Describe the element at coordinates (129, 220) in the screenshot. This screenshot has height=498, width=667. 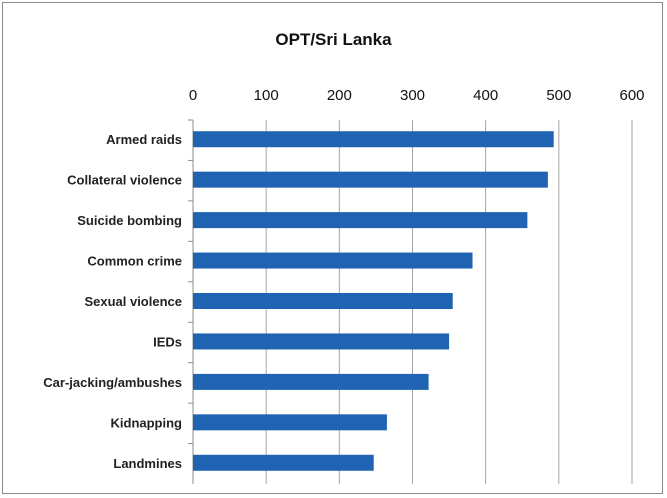
I see `category-label-suicide-bombing: Suicide bombing` at that location.